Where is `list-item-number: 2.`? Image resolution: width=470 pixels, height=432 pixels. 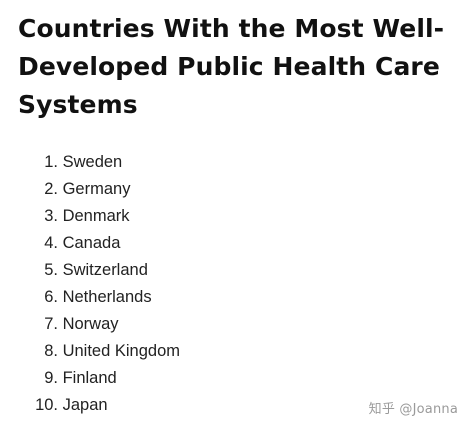
list-item-number: 2. is located at coordinates (51, 189).